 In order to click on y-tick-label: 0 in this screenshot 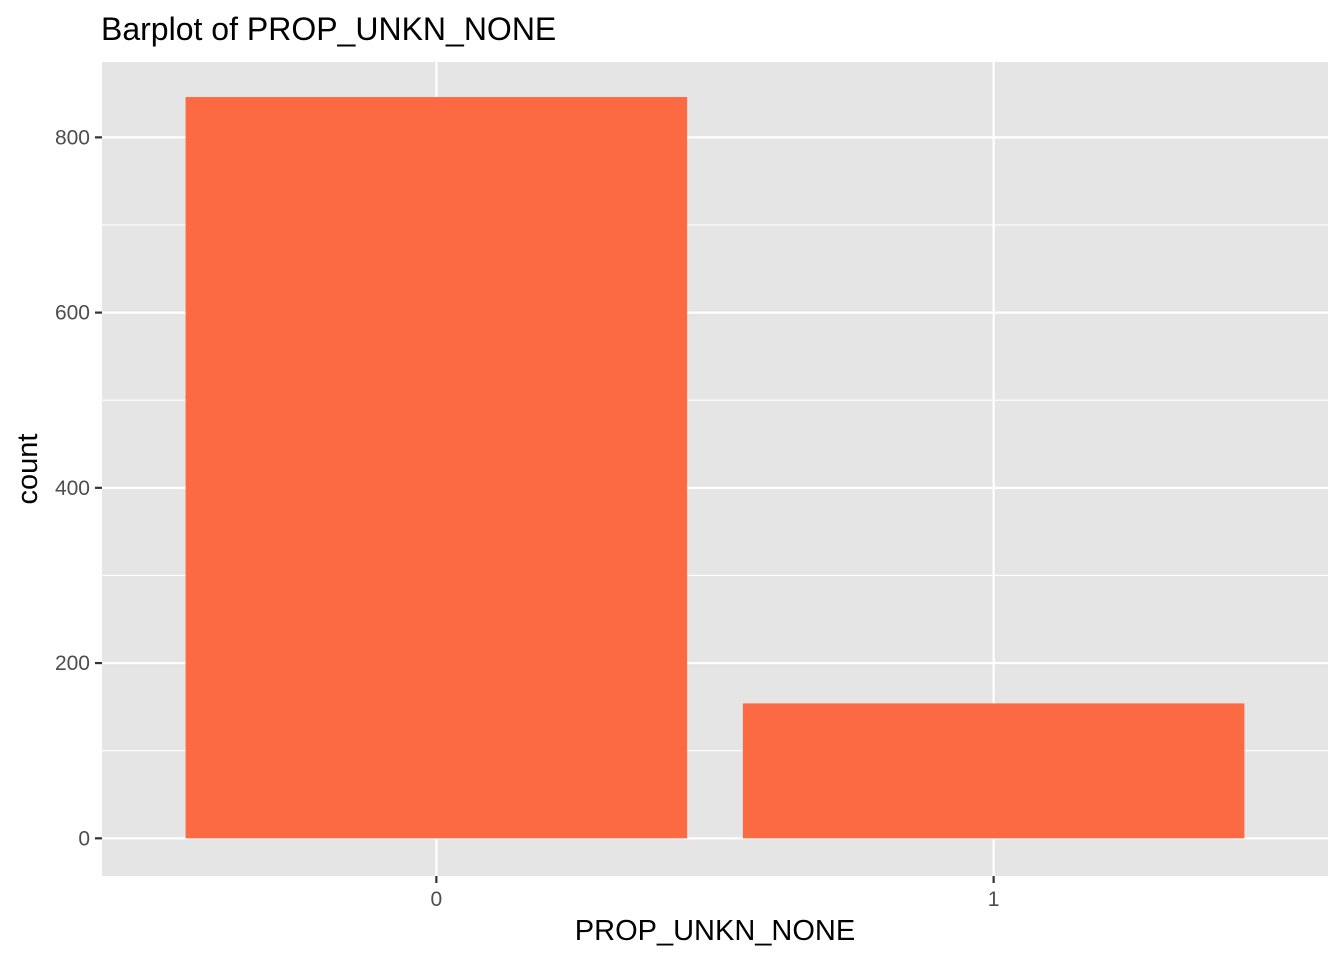, I will do `click(84, 838)`.